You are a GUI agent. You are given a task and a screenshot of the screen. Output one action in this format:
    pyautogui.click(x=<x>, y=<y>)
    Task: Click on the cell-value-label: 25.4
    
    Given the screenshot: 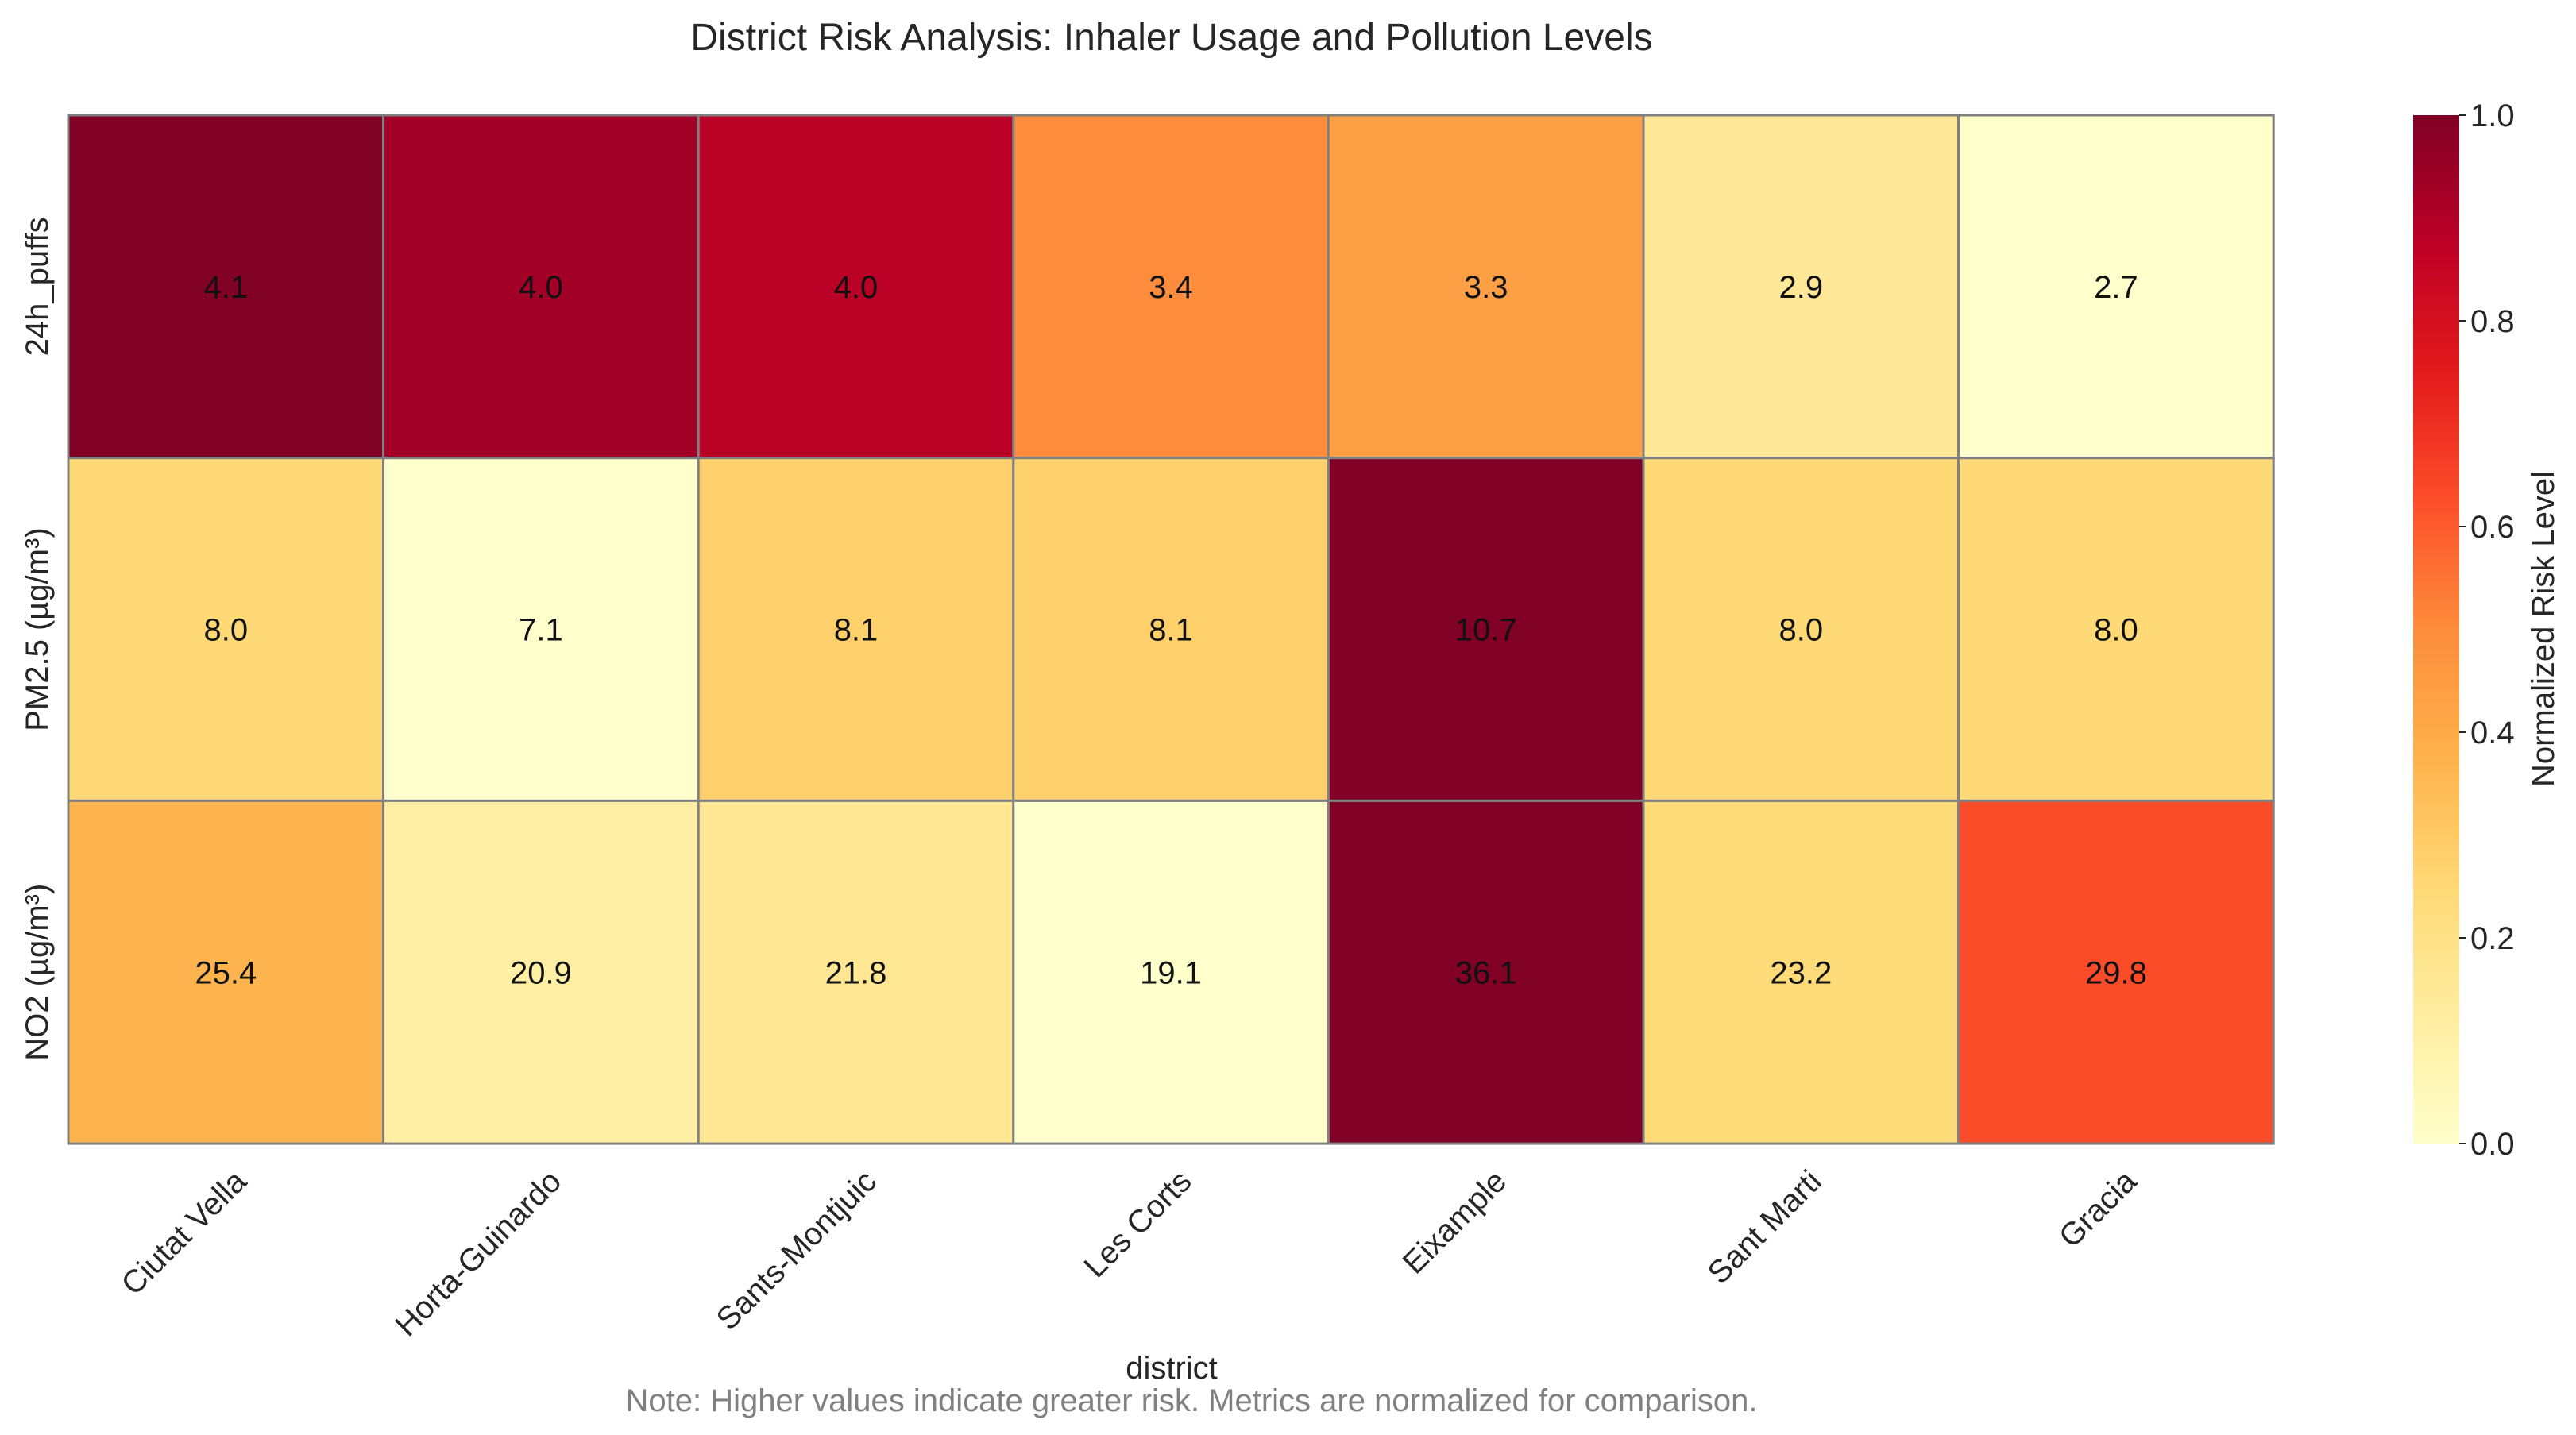 What is the action you would take?
    pyautogui.click(x=226, y=972)
    